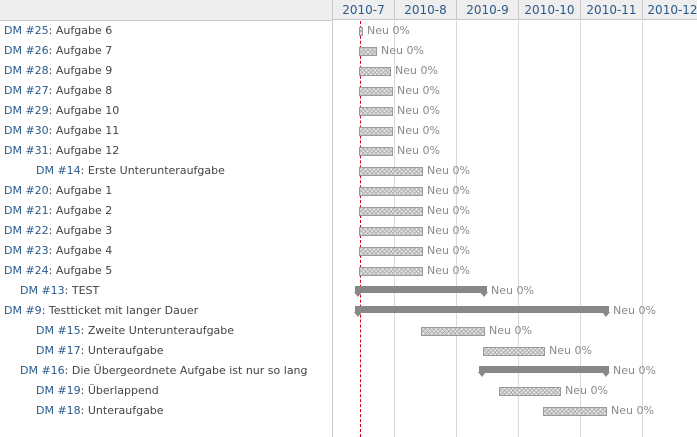 This screenshot has height=437, width=697. I want to click on issue-subject: : Testticket mit langer Dauer, so click(120, 310).